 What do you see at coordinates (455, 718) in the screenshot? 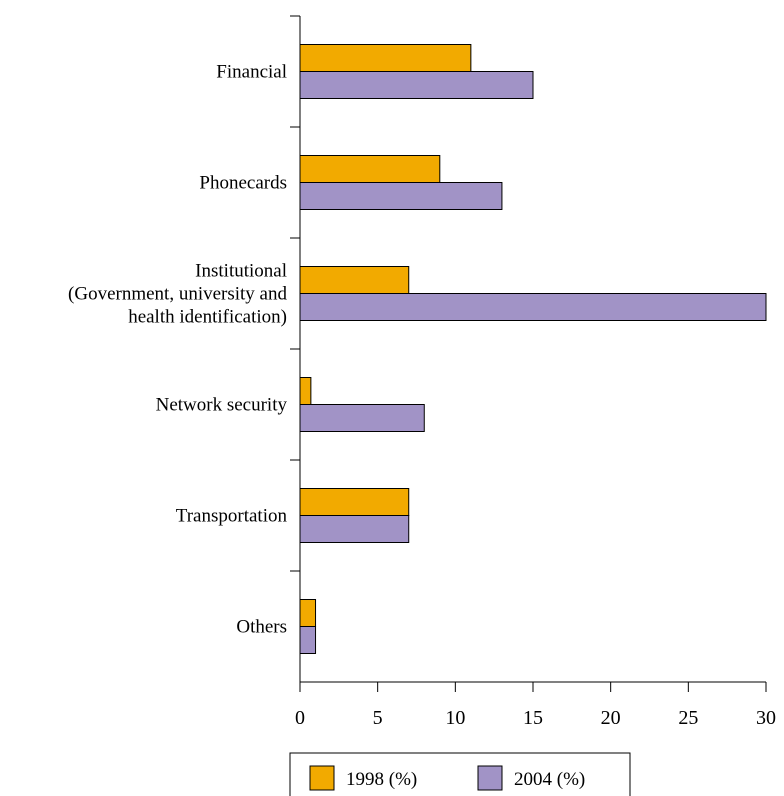
I see `x-tick-label: 10` at bounding box center [455, 718].